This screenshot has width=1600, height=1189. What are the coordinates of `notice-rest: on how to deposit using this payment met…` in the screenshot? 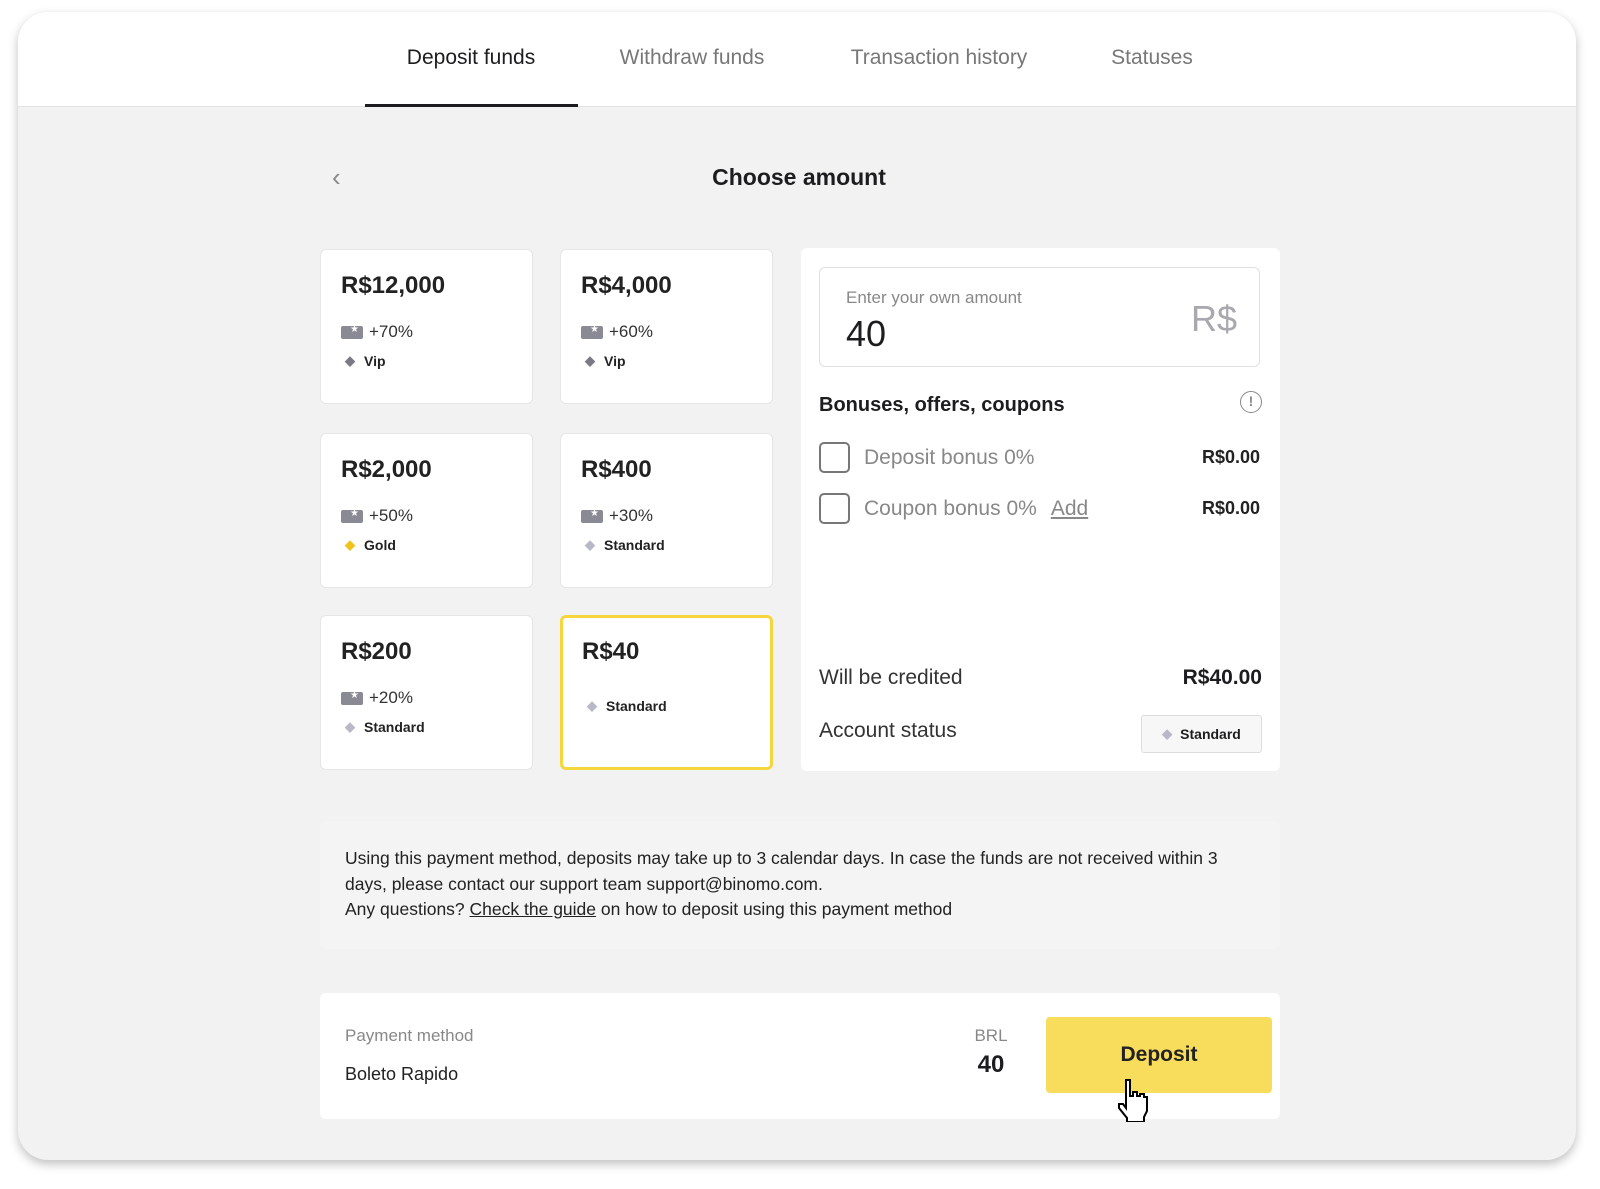 It's located at (776, 909).